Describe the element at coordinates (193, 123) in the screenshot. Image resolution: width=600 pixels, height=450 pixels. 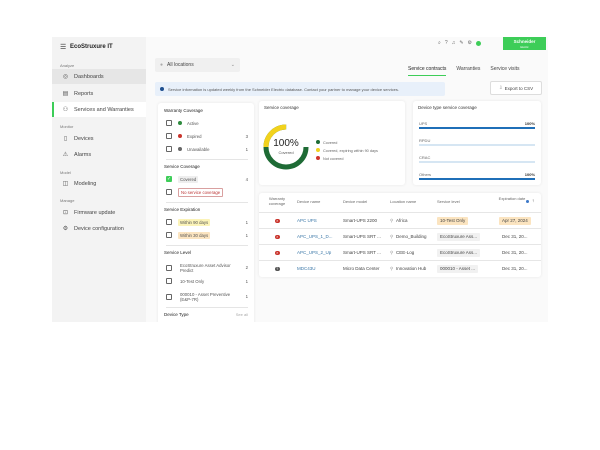
I see `filter-label: Active` at that location.